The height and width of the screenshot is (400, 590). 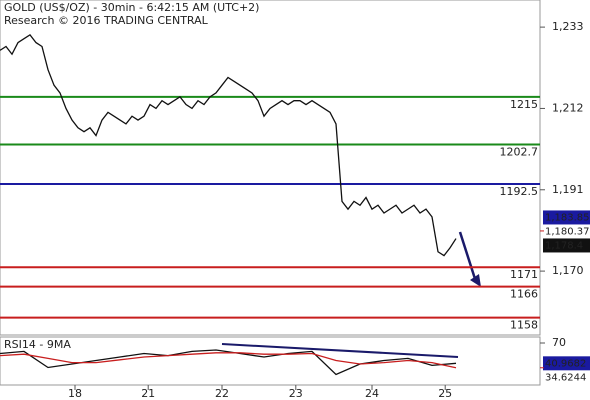 I want to click on chart-subtitle: Research © 2016 TRADING CENTRAL, so click(x=106, y=20).